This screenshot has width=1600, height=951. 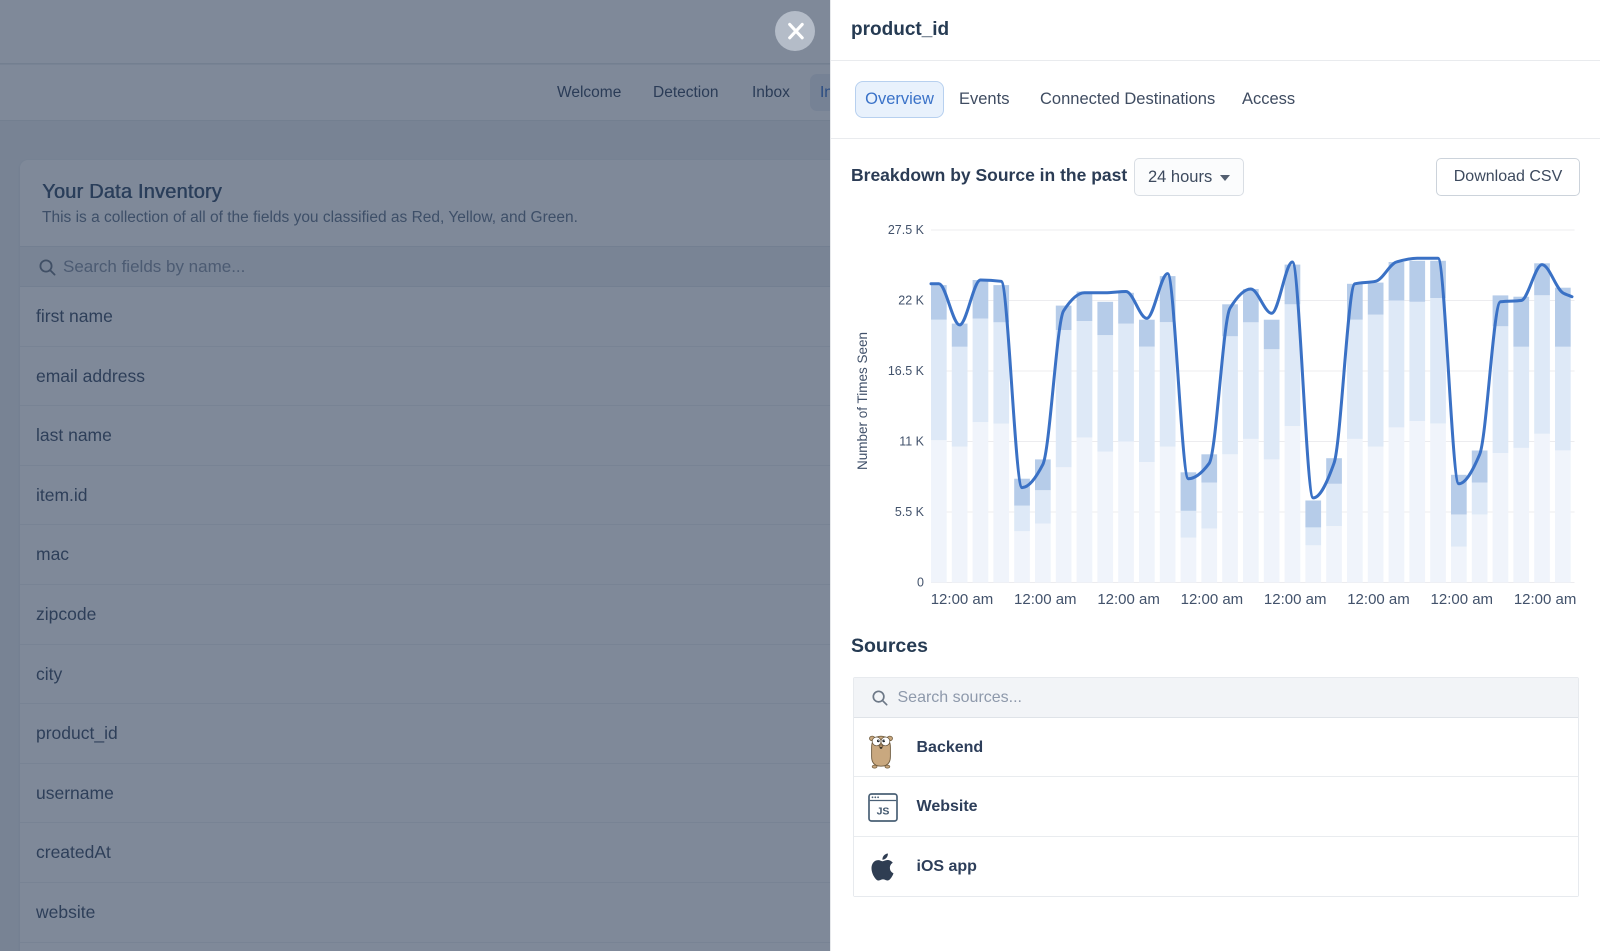 I want to click on svg-text: 11 K, so click(x=911, y=442).